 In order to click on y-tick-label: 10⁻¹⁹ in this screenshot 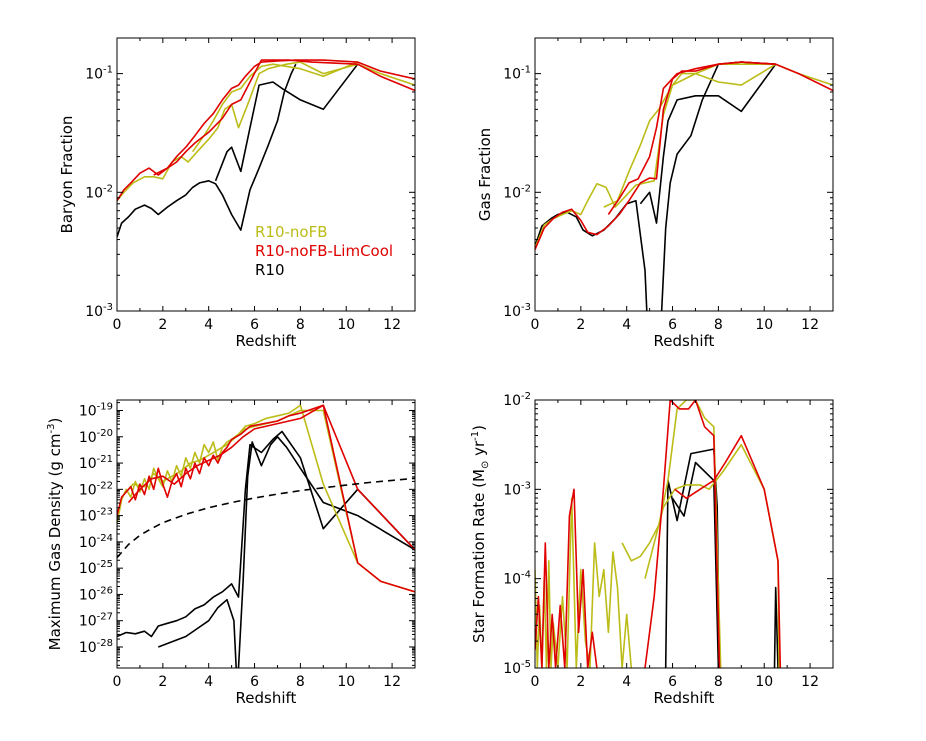, I will do `click(96, 411)`.